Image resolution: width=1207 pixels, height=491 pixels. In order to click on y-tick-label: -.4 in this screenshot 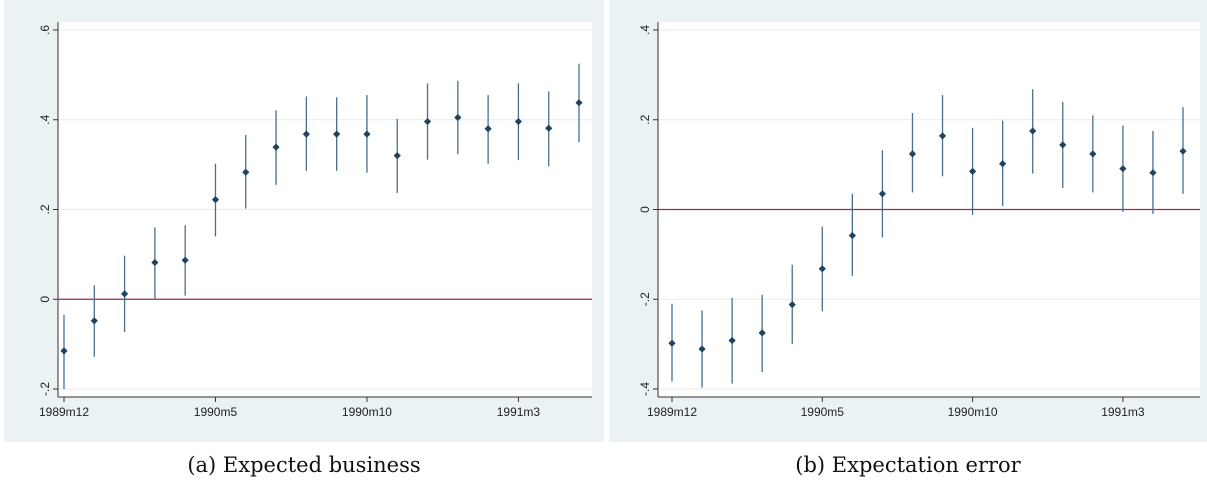, I will do `click(645, 389)`.